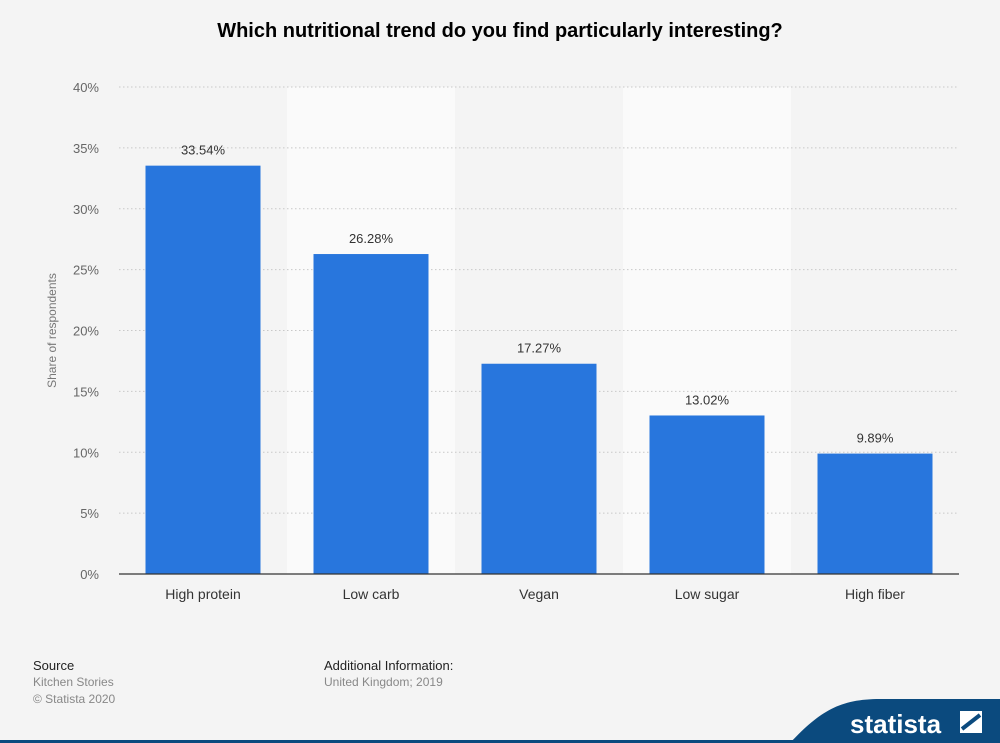  I want to click on data-label: 26.28%, so click(371, 238).